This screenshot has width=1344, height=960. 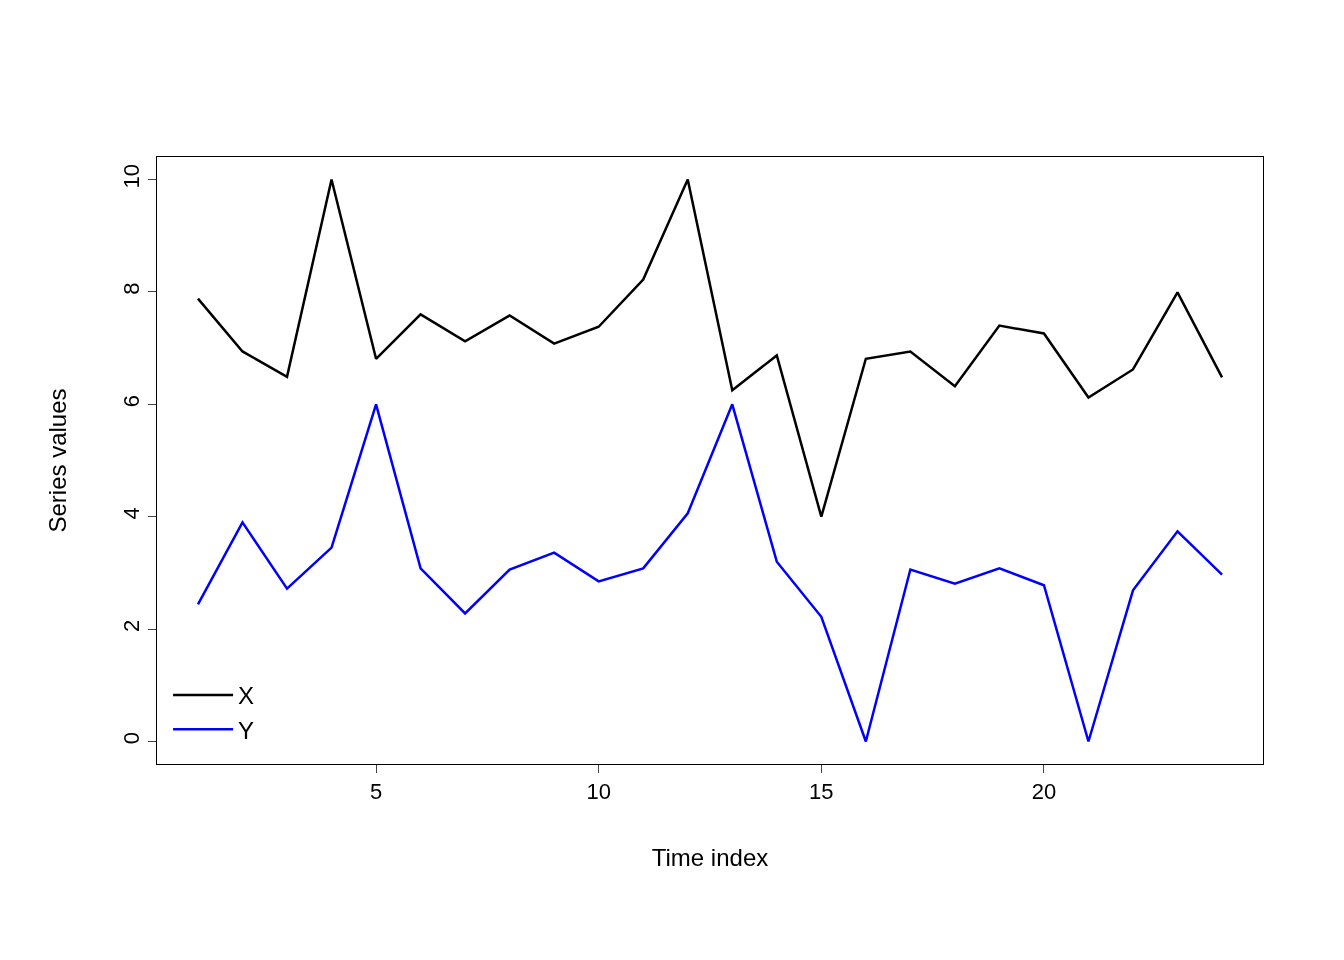 What do you see at coordinates (710, 857) in the screenshot?
I see `x-axis-title: Time index` at bounding box center [710, 857].